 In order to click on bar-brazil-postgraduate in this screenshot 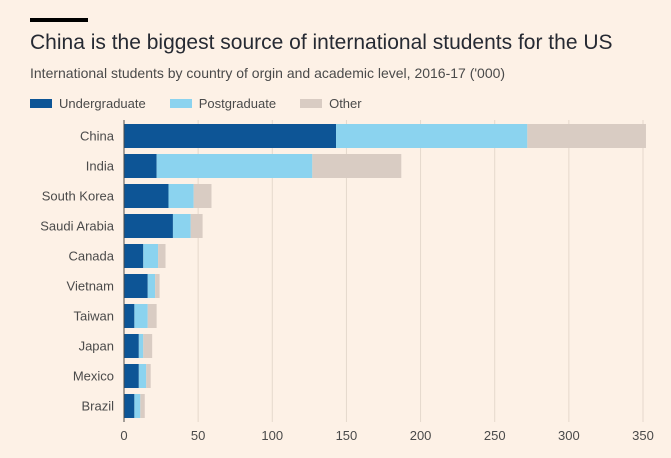, I will do `click(137, 406)`.